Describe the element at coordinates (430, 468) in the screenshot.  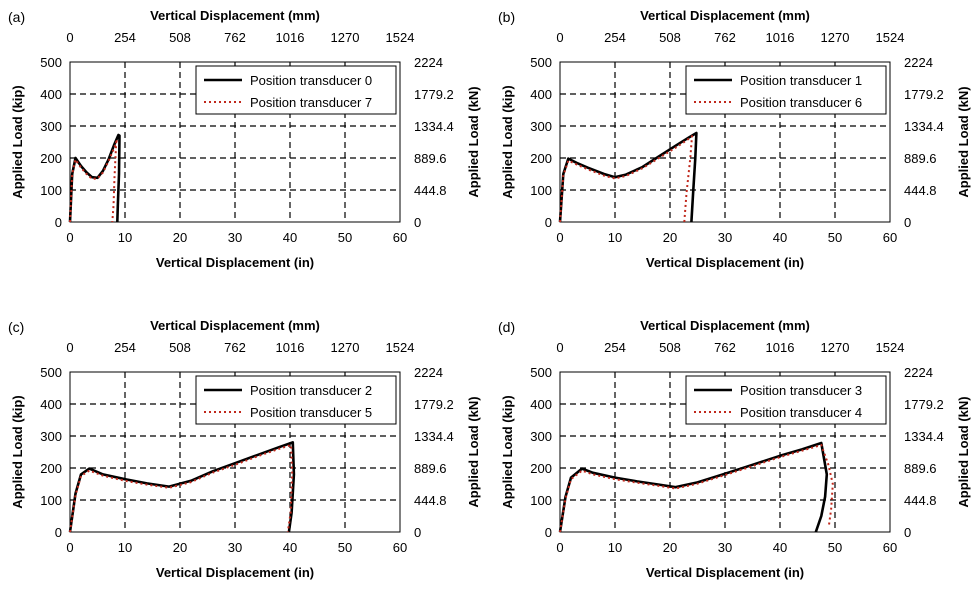
I see `y-right-tick-label: 889.6` at that location.